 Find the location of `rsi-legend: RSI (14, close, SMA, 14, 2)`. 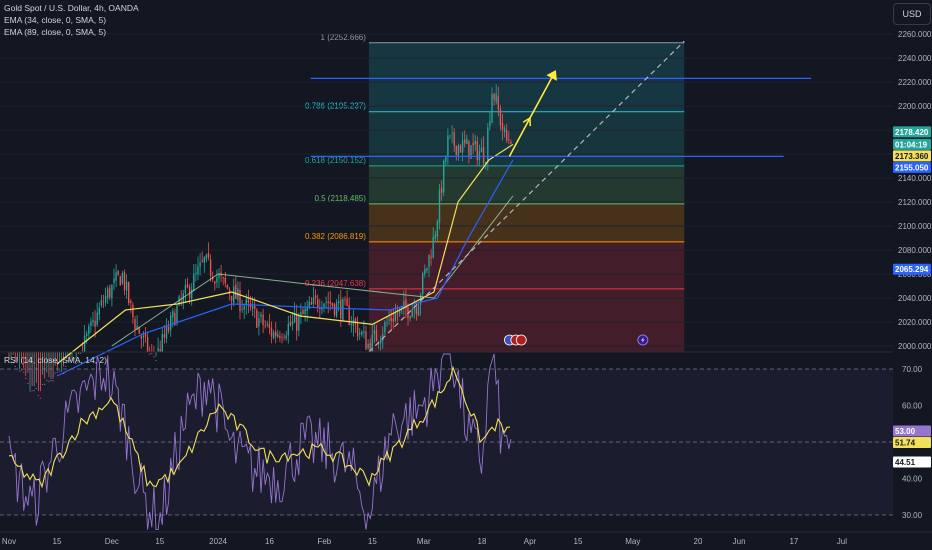

rsi-legend: RSI (14, close, SMA, 14, 2) is located at coordinates (55, 360).